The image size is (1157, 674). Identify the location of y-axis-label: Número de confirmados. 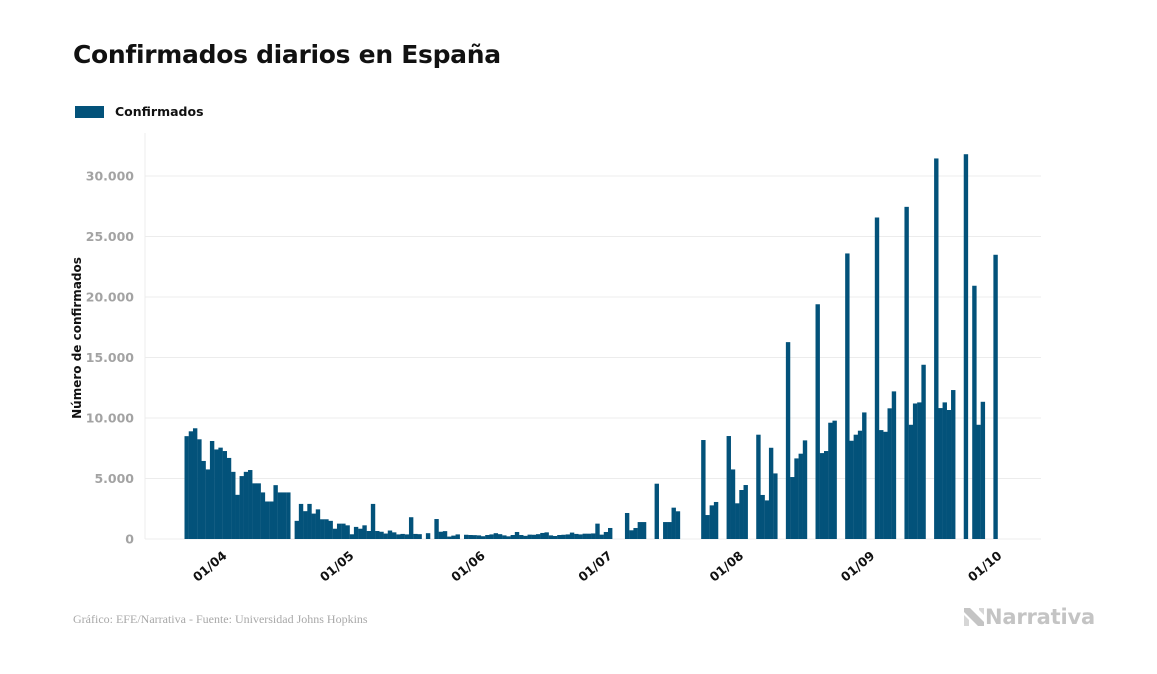
(77, 338).